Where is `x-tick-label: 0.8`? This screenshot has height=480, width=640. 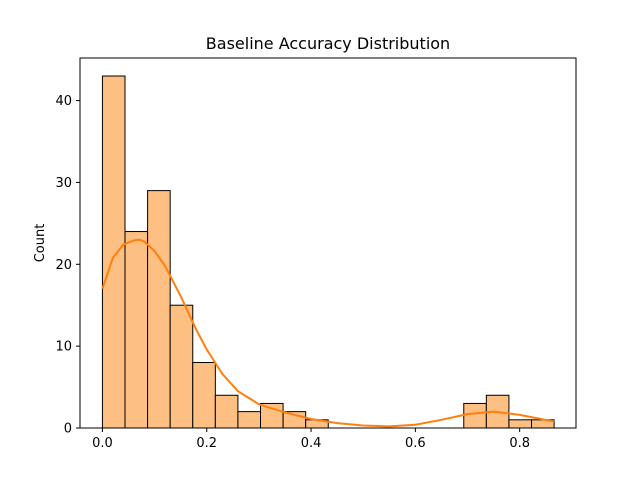
x-tick-label: 0.8 is located at coordinates (519, 443).